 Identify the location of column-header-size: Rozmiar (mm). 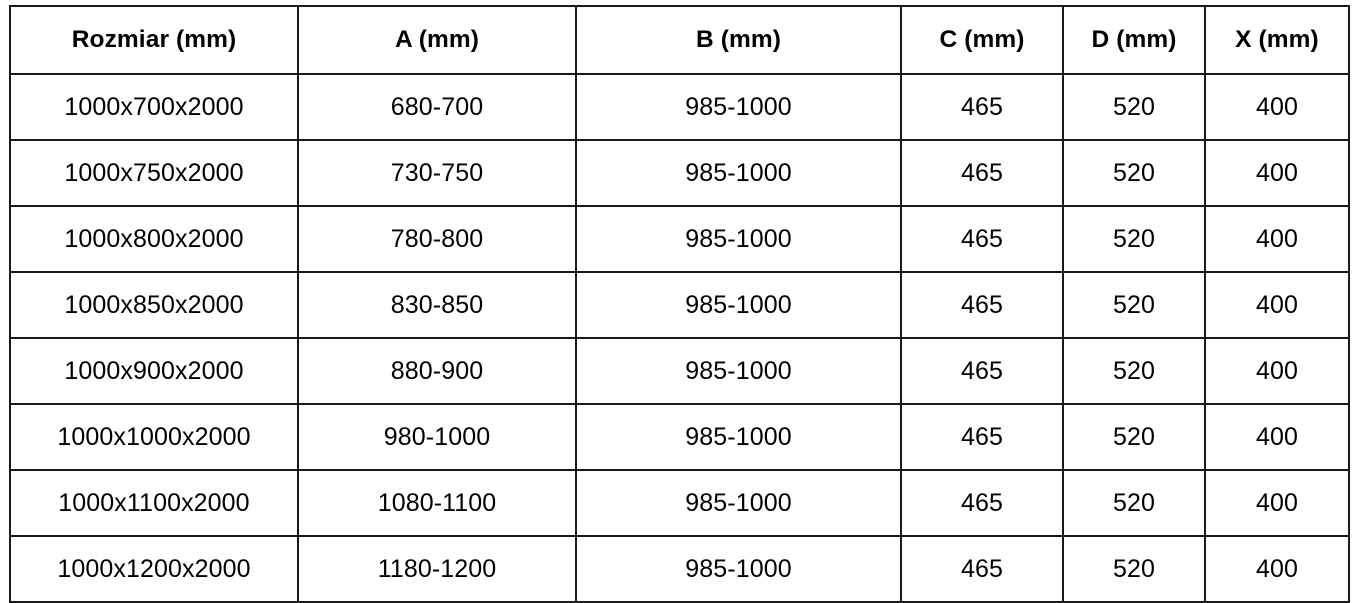
(154, 40).